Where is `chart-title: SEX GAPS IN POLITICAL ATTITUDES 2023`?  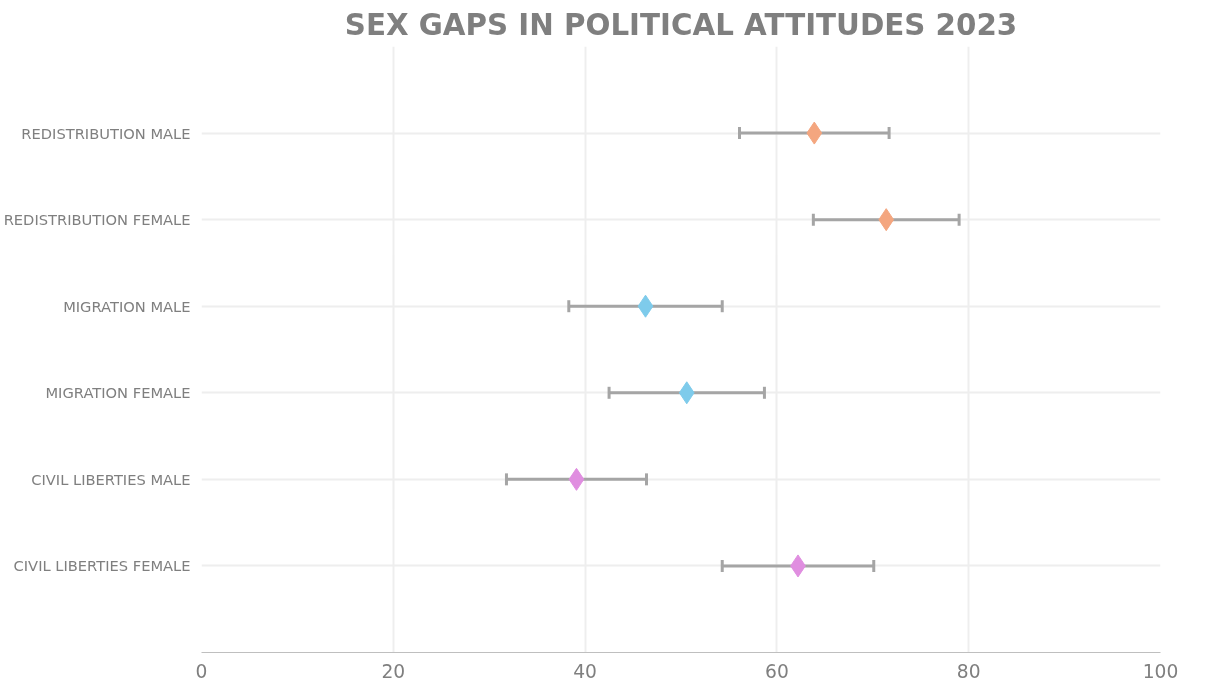
chart-title: SEX GAPS IN POLITICAL ATTITUDES 2023 is located at coordinates (681, 24).